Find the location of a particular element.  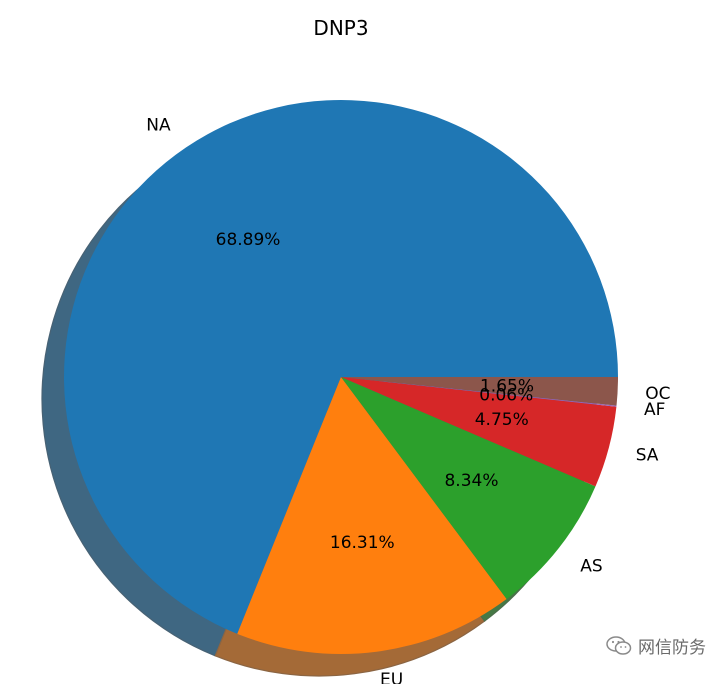

pie-slice-sa is located at coordinates (479, 432).